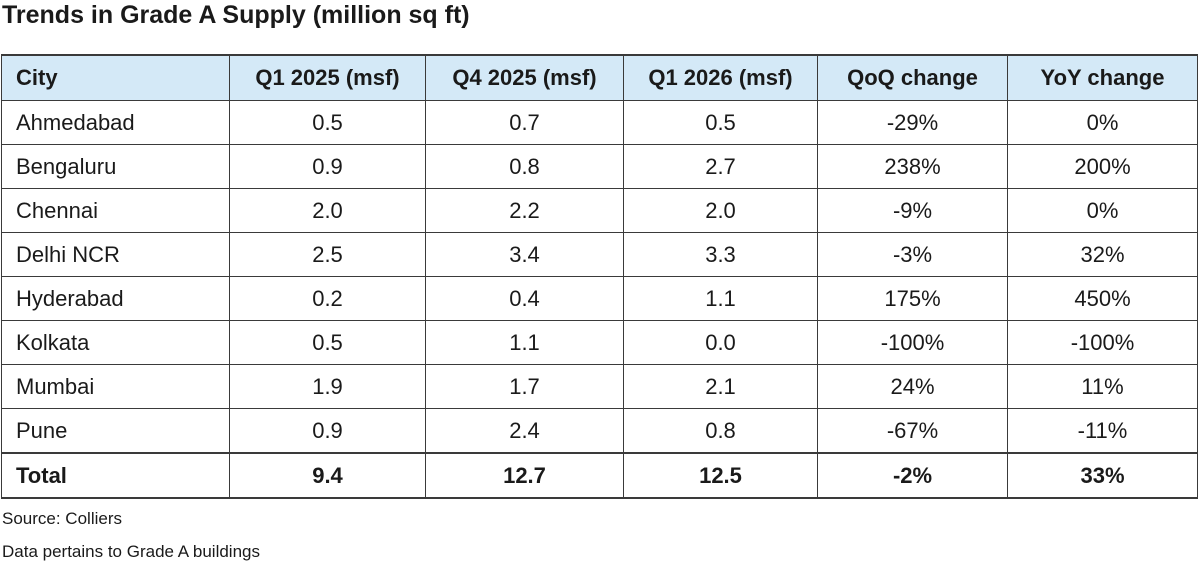 The image size is (1200, 565). What do you see at coordinates (115, 431) in the screenshot?
I see `city-cell: Pune` at bounding box center [115, 431].